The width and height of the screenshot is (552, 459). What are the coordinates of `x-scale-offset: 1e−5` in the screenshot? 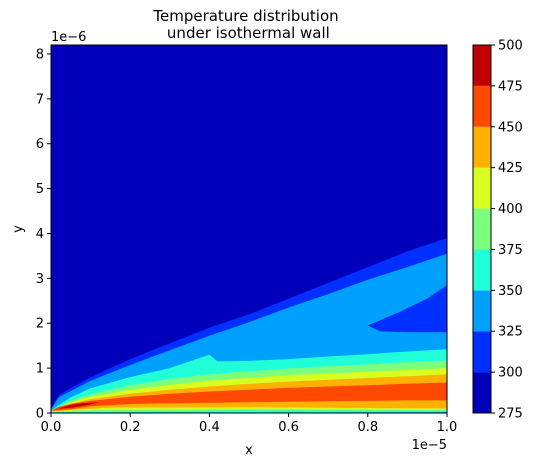 It's located at (429, 445).